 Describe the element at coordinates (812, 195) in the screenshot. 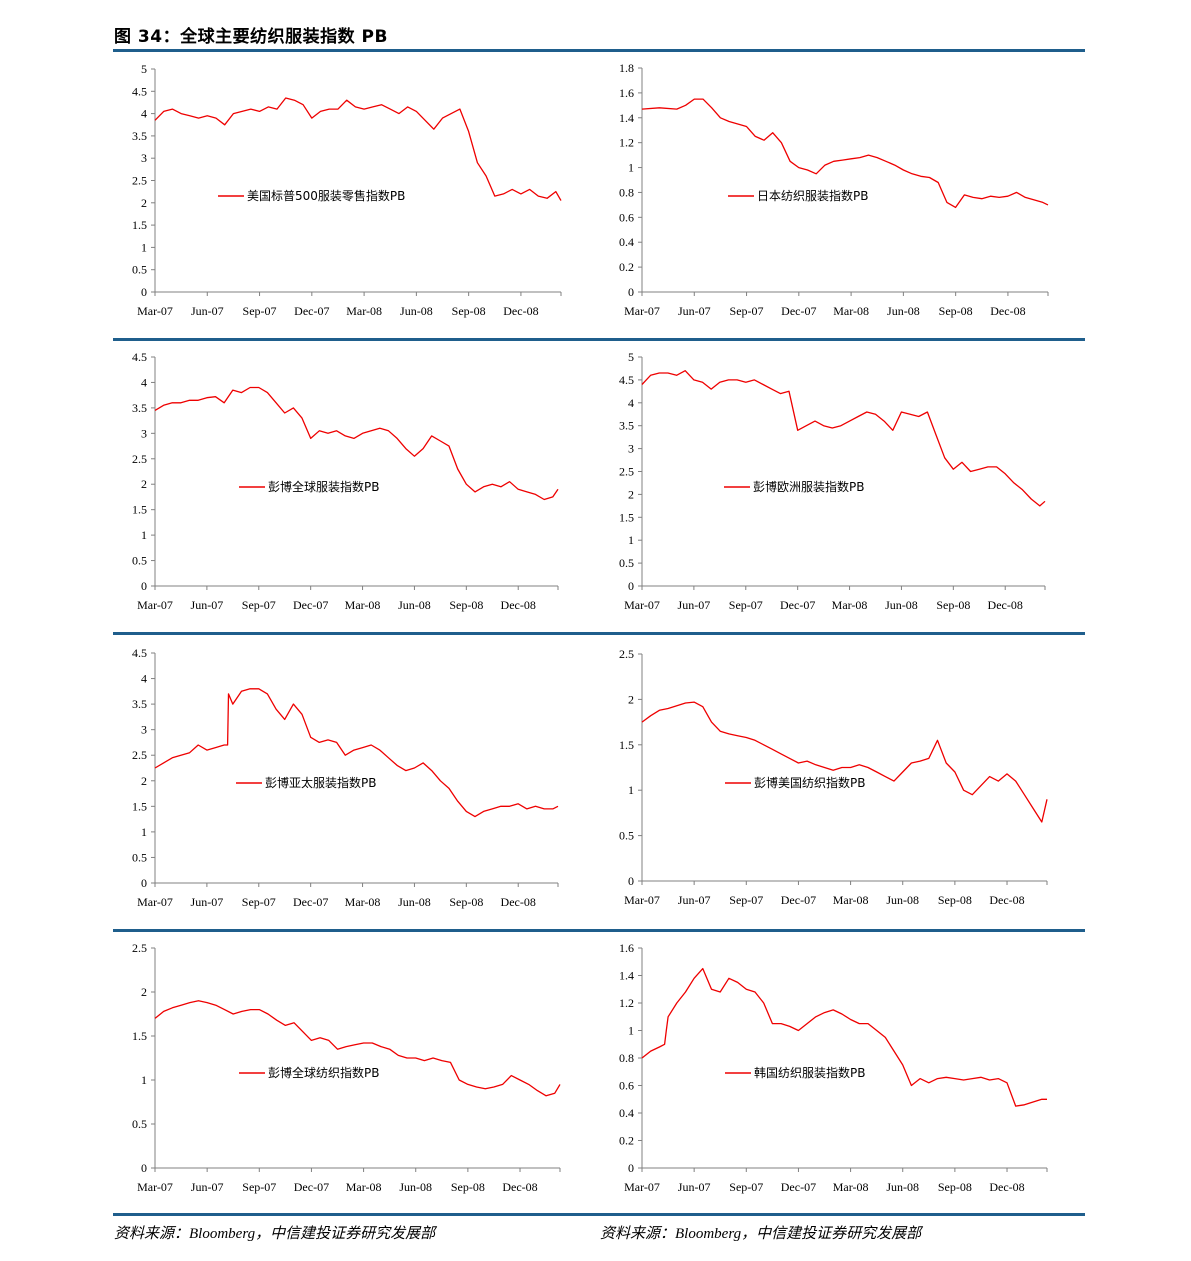

I see `legend-label: 日本纺织服装指数PB` at that location.